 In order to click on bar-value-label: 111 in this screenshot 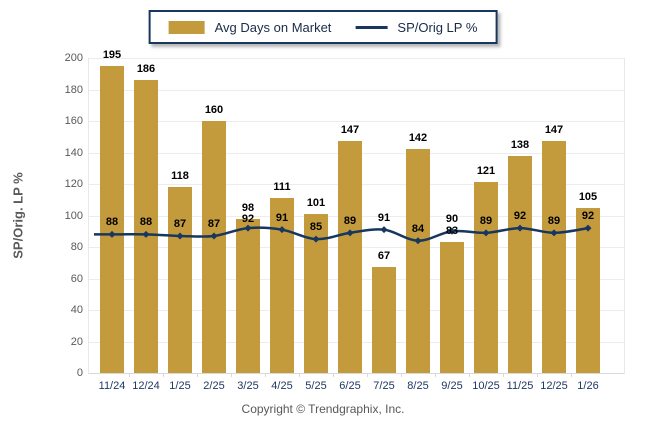, I will do `click(282, 187)`.